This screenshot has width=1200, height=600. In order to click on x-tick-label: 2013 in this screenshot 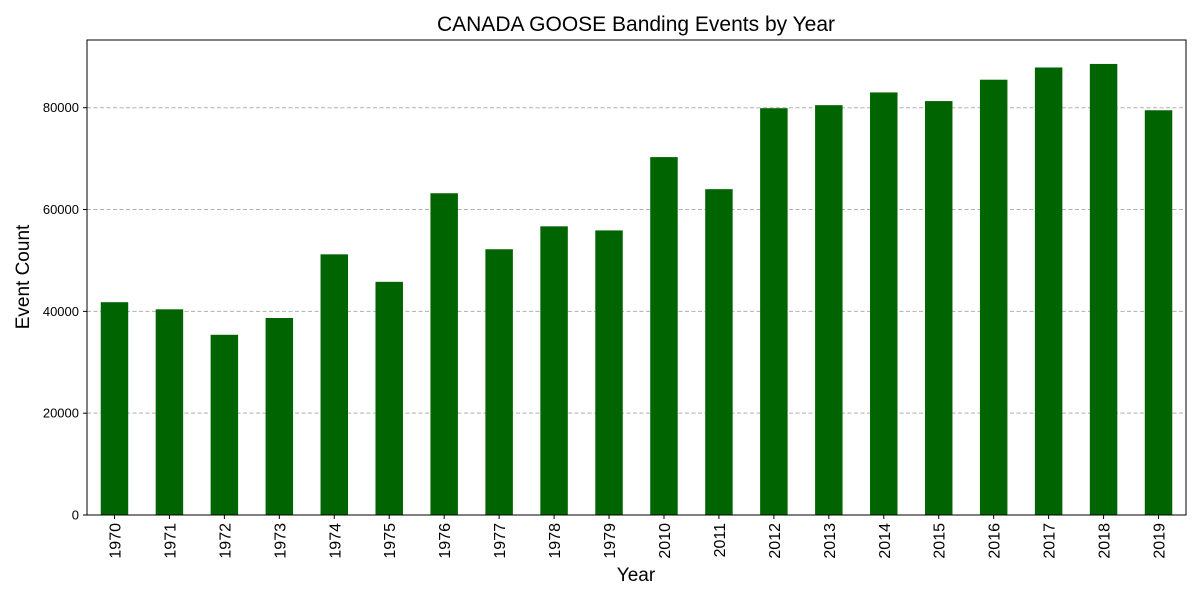, I will do `click(830, 541)`.